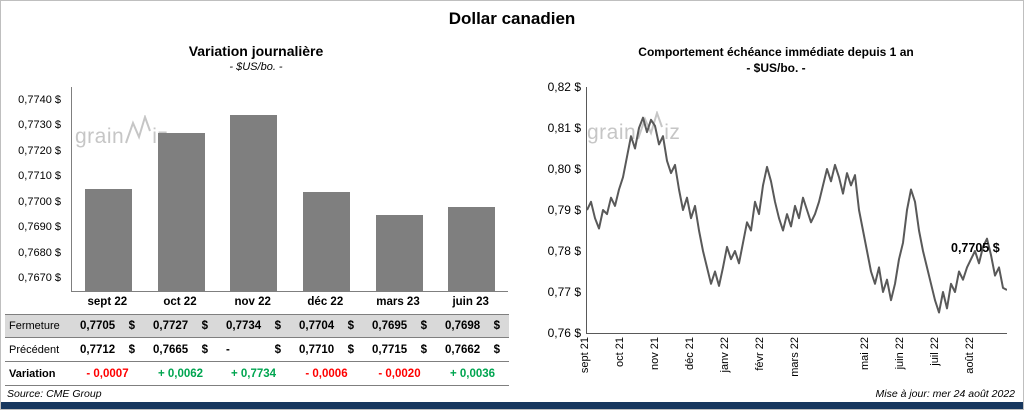  Describe the element at coordinates (585, 355) in the screenshot. I see `line-x-tick-label: sept 21` at that location.